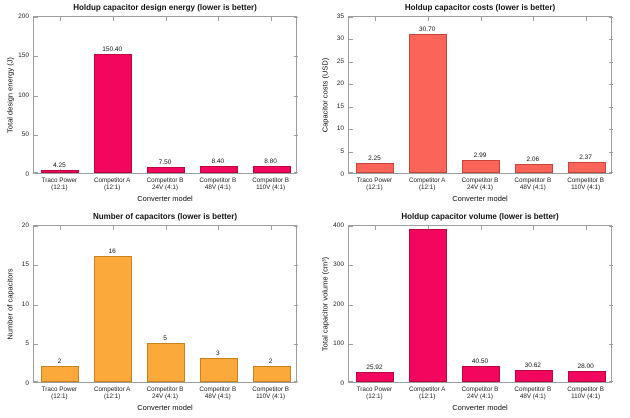 The width and height of the screenshot is (630, 418). I want to click on chart-title: Holdup capacitor costs (lower is better), so click(480, 7).